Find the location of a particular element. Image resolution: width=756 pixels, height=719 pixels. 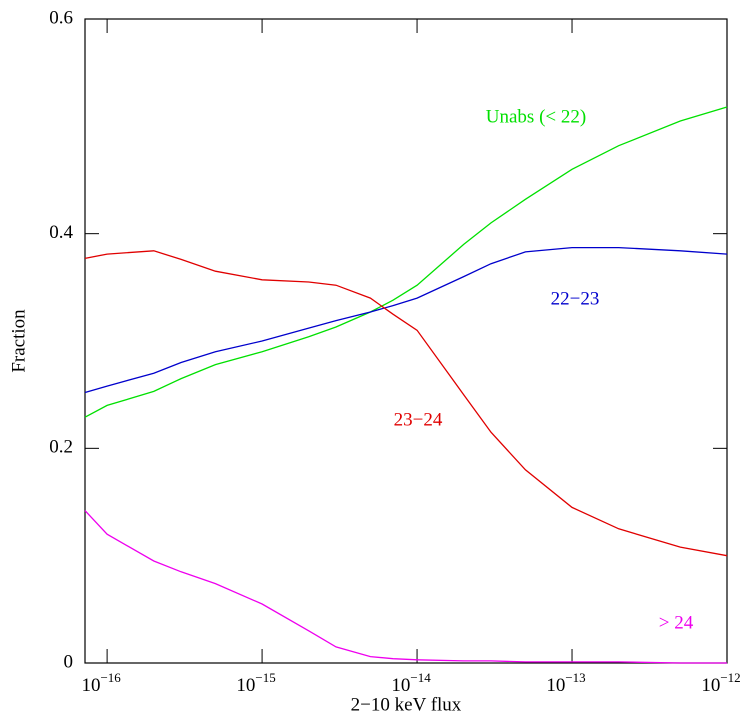

x-tick-exponent: −12 is located at coordinates (730, 677).